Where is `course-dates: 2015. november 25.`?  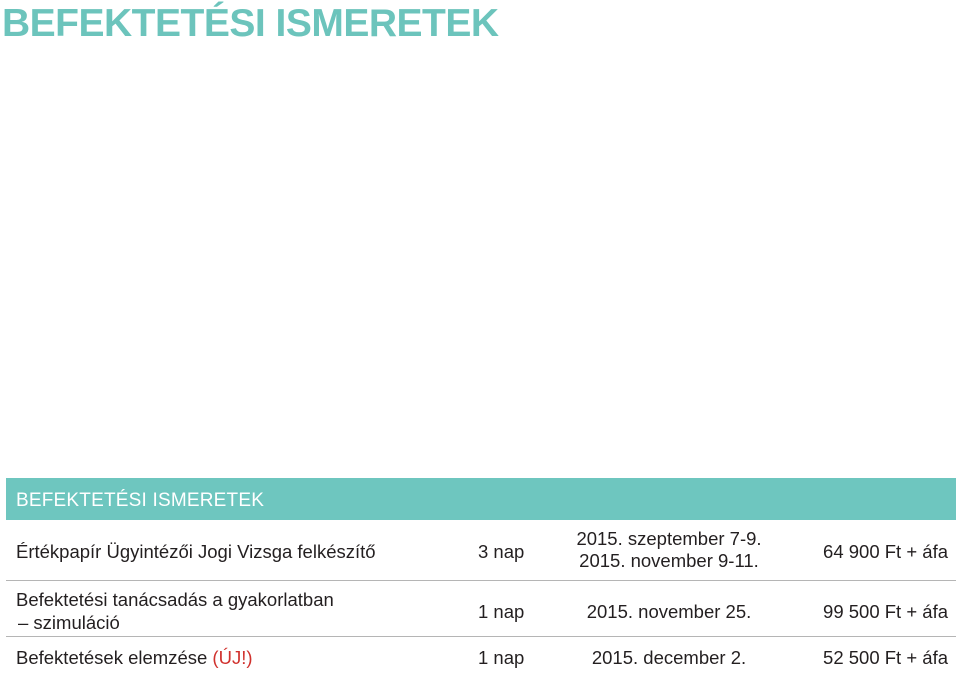 course-dates: 2015. november 25. is located at coordinates (669, 612).